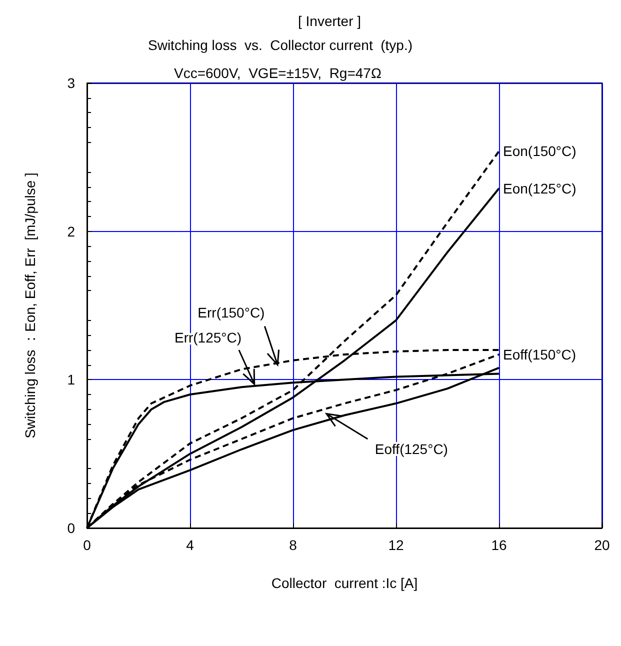 This screenshot has width=621, height=646. I want to click on chart-title: [ Inverter ], so click(330, 21).